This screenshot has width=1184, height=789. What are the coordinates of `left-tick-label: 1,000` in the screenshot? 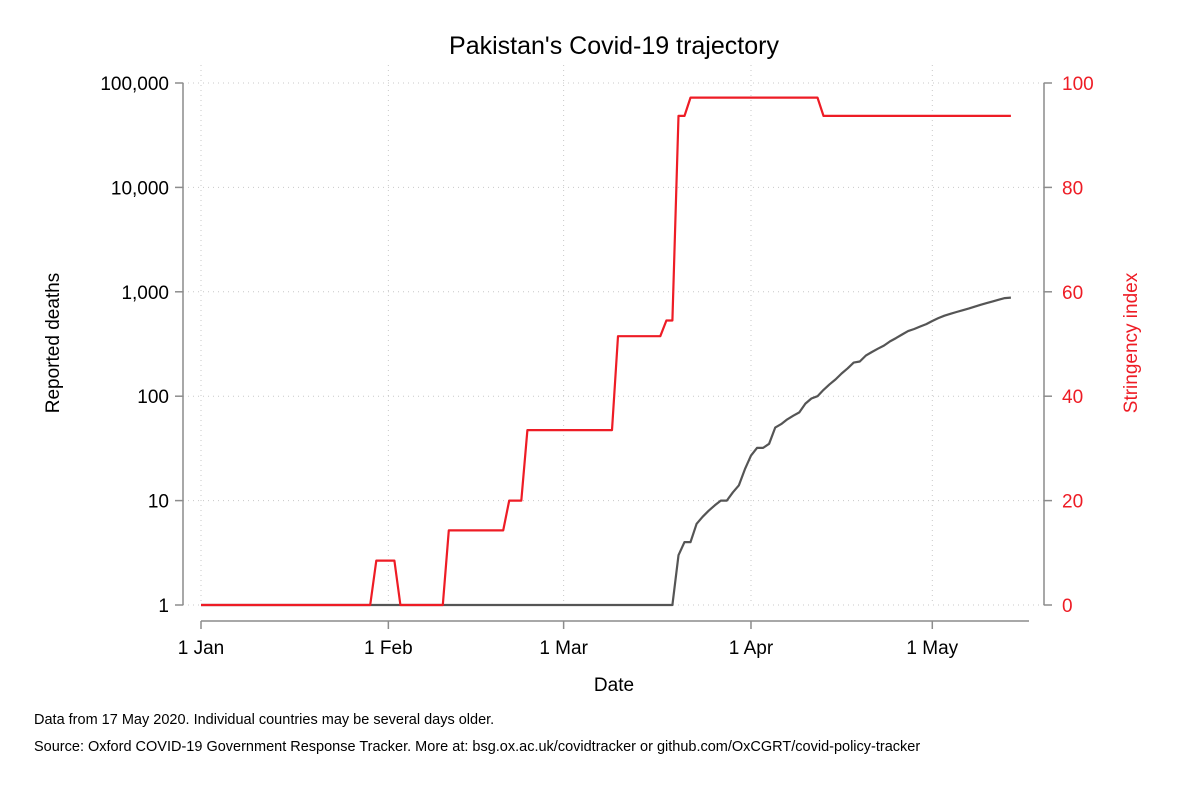 It's located at (145, 293).